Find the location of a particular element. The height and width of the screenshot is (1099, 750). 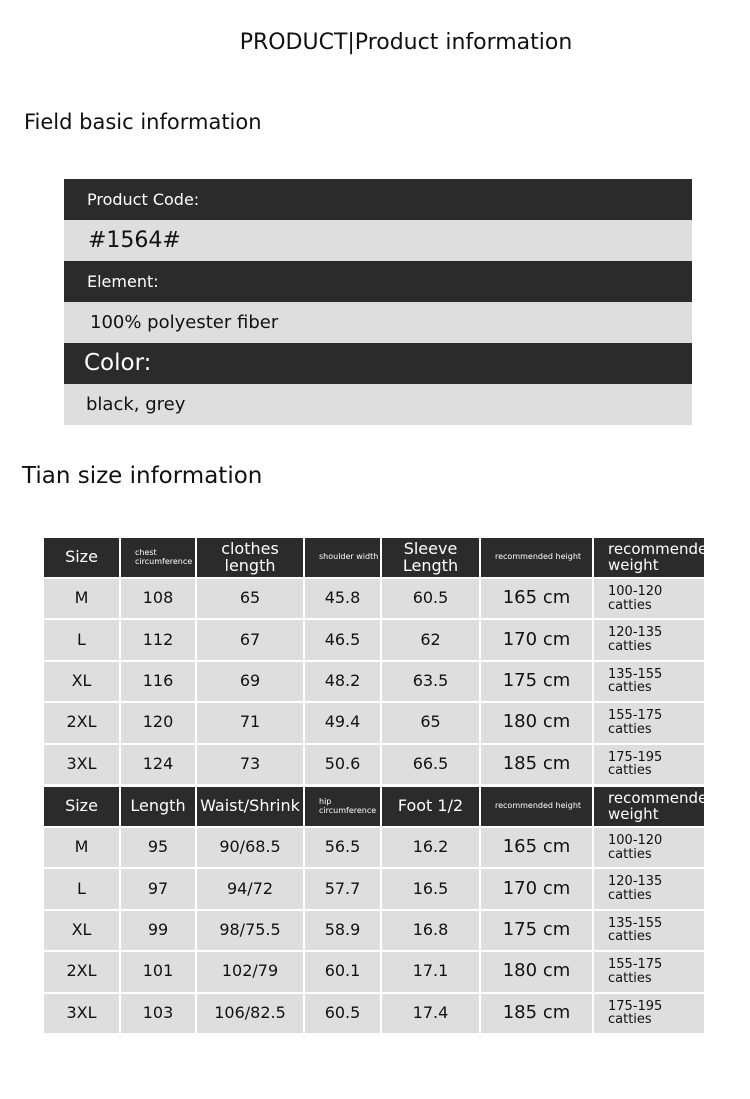

table-cell: 102/79 is located at coordinates (250, 972).